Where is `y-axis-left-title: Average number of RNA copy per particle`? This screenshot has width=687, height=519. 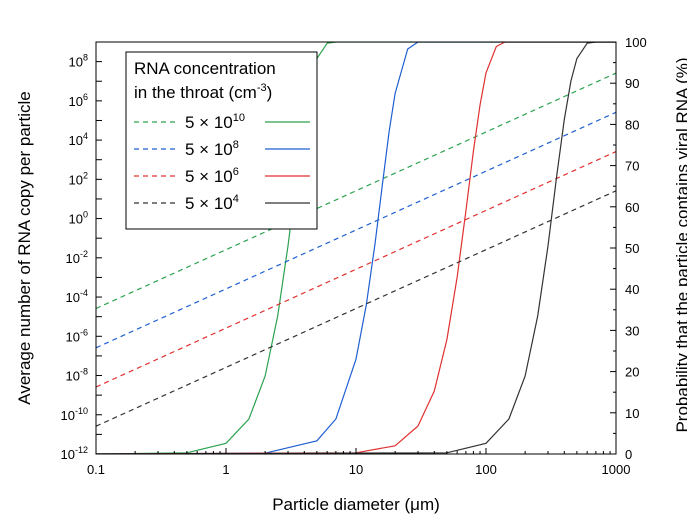
y-axis-left-title: Average number of RNA copy per particle is located at coordinates (24, 247).